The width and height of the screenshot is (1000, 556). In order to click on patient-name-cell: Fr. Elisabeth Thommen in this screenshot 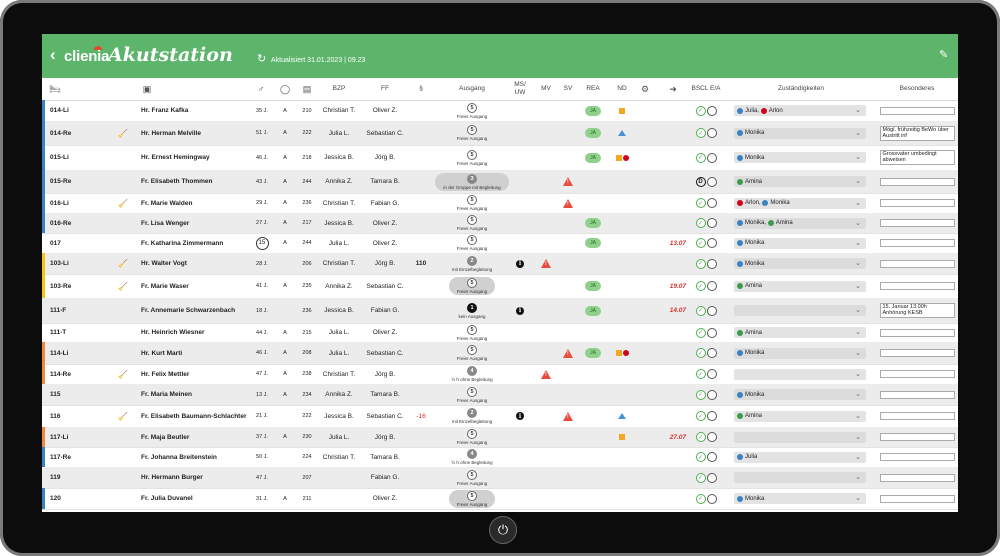, I will do `click(177, 181)`.